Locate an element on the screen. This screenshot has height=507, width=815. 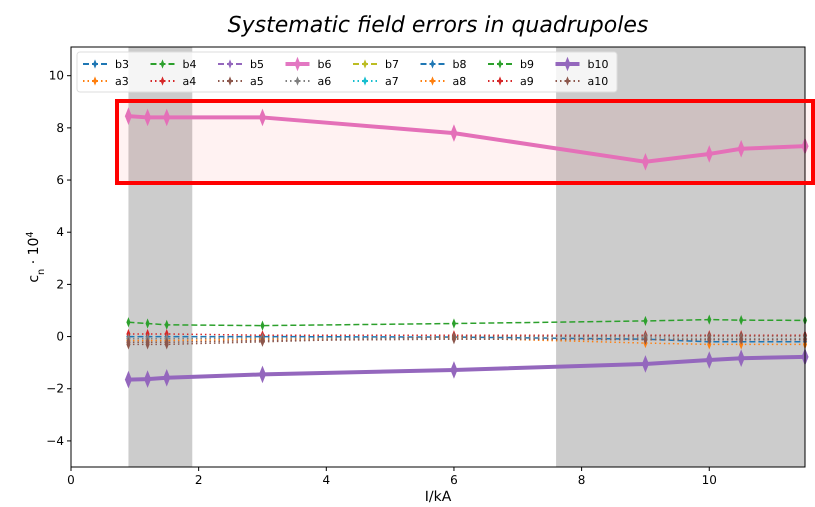
y-tick-label: 0 is located at coordinates (60, 337).